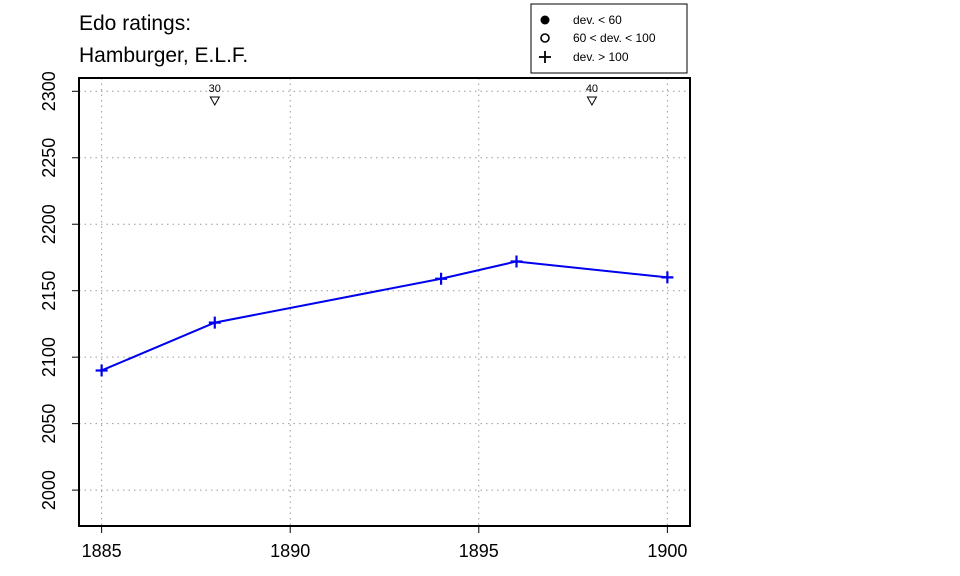 The width and height of the screenshot is (960, 576). Describe the element at coordinates (667, 551) in the screenshot. I see `x-tick-label-1900: 1900` at that location.